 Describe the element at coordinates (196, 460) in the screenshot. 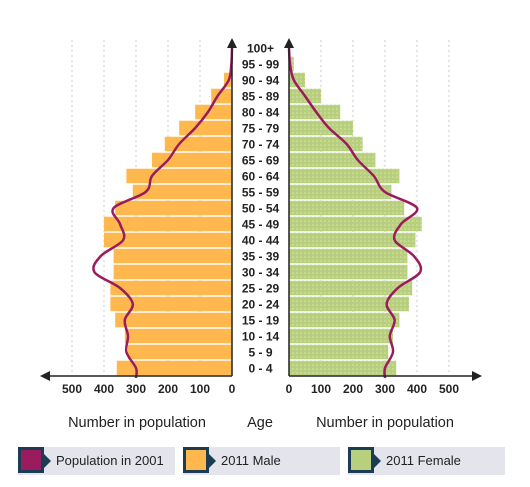

I see `legend-swatch-2011-male` at that location.